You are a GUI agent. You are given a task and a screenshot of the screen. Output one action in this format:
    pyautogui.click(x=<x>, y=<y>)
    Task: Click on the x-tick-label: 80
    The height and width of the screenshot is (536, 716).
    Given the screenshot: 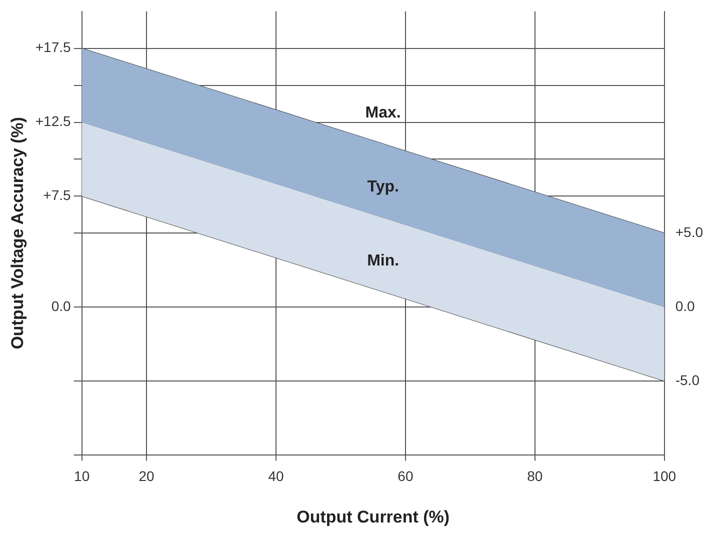 What is the action you would take?
    pyautogui.click(x=535, y=476)
    